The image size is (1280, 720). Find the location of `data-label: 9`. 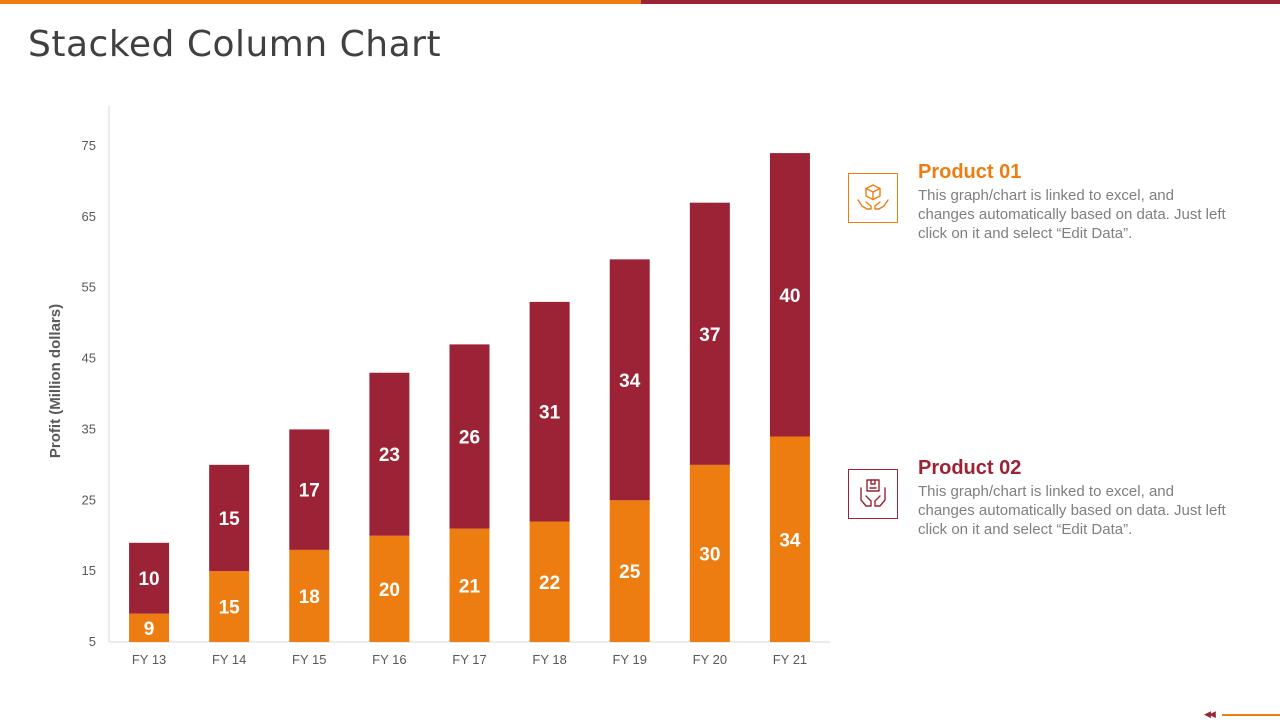

data-label: 9 is located at coordinates (149, 629).